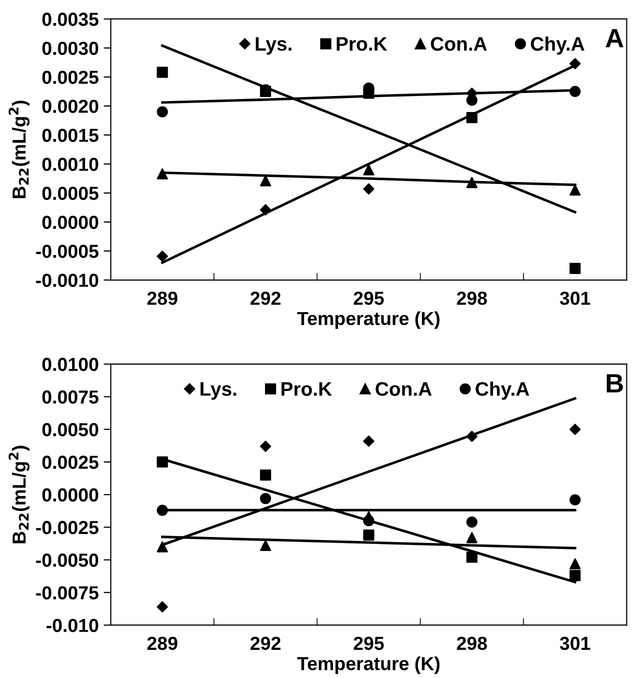 The width and height of the screenshot is (633, 678). What do you see at coordinates (70, 164) in the screenshot?
I see `y-tick-label: 0.0010` at bounding box center [70, 164].